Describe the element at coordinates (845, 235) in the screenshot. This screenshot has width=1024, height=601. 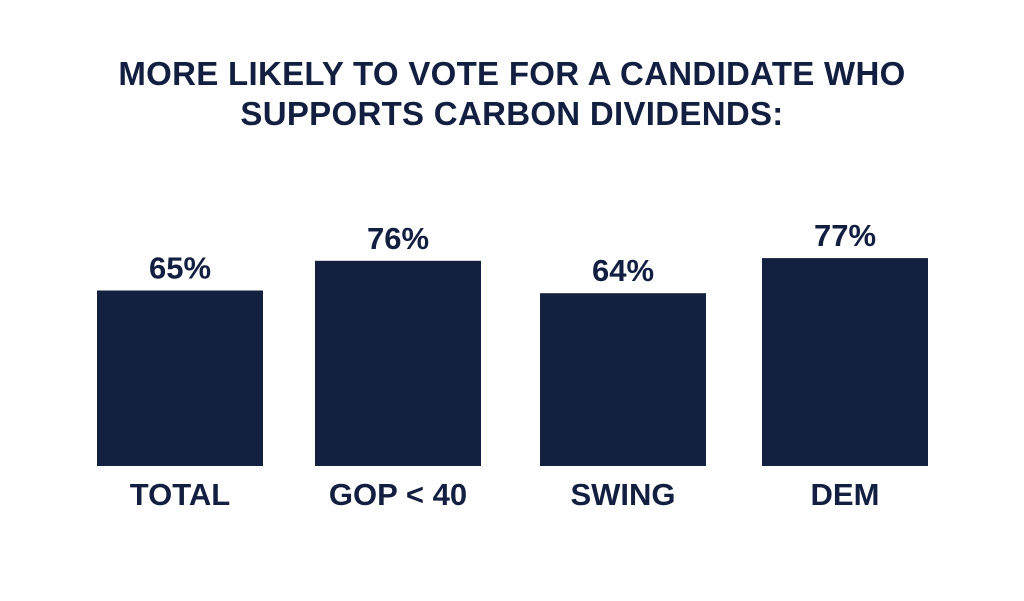
I see `bar-value-label-3: 77%` at that location.